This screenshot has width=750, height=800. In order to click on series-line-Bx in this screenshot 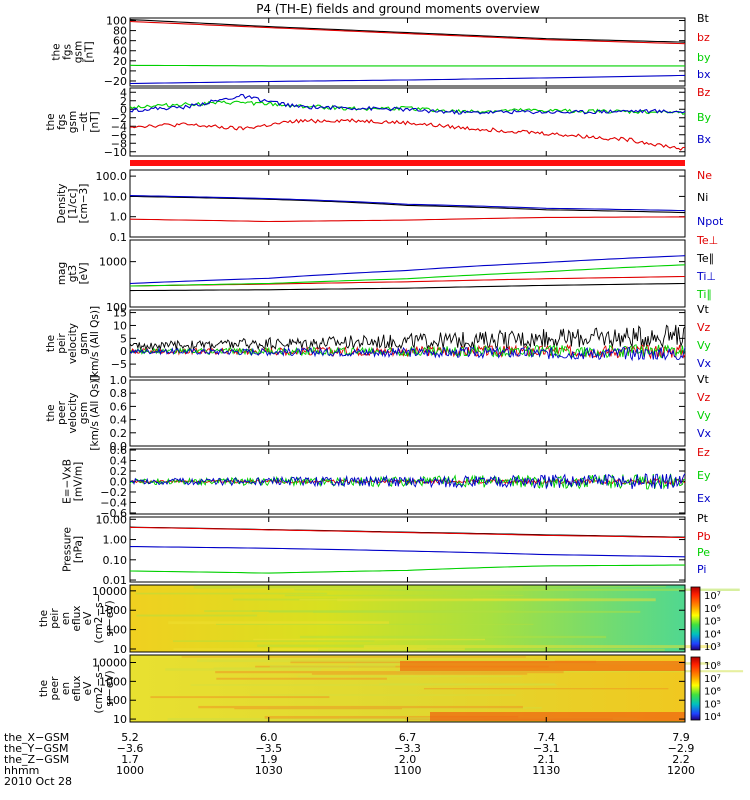, I will do `click(407, 104)`.